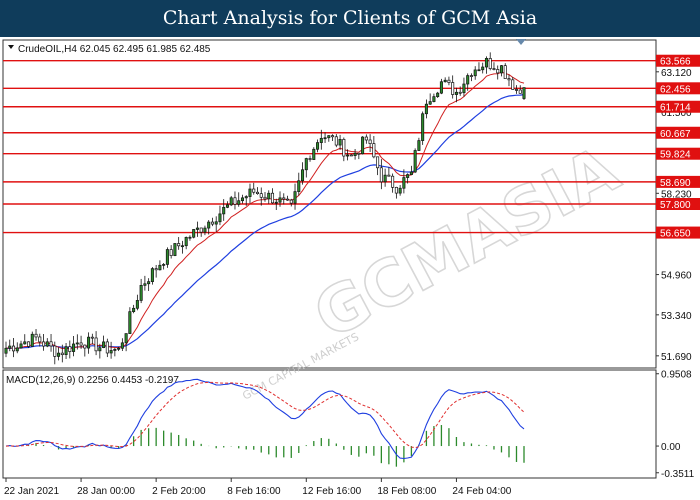 The image size is (700, 500). I want to click on macd-signal-line, so click(265, 415).